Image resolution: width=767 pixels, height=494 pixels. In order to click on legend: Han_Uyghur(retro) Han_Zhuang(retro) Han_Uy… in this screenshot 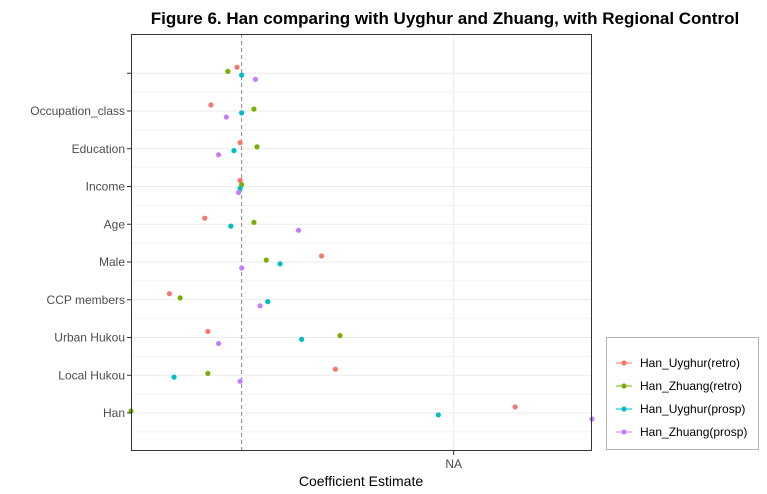, I will do `click(682, 393)`.